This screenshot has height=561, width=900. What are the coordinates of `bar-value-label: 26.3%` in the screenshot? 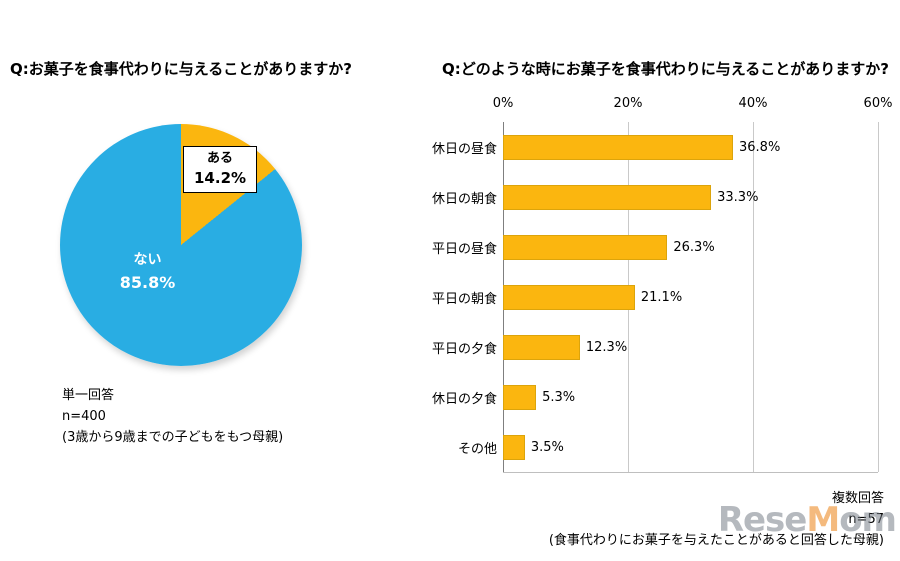 It's located at (694, 247).